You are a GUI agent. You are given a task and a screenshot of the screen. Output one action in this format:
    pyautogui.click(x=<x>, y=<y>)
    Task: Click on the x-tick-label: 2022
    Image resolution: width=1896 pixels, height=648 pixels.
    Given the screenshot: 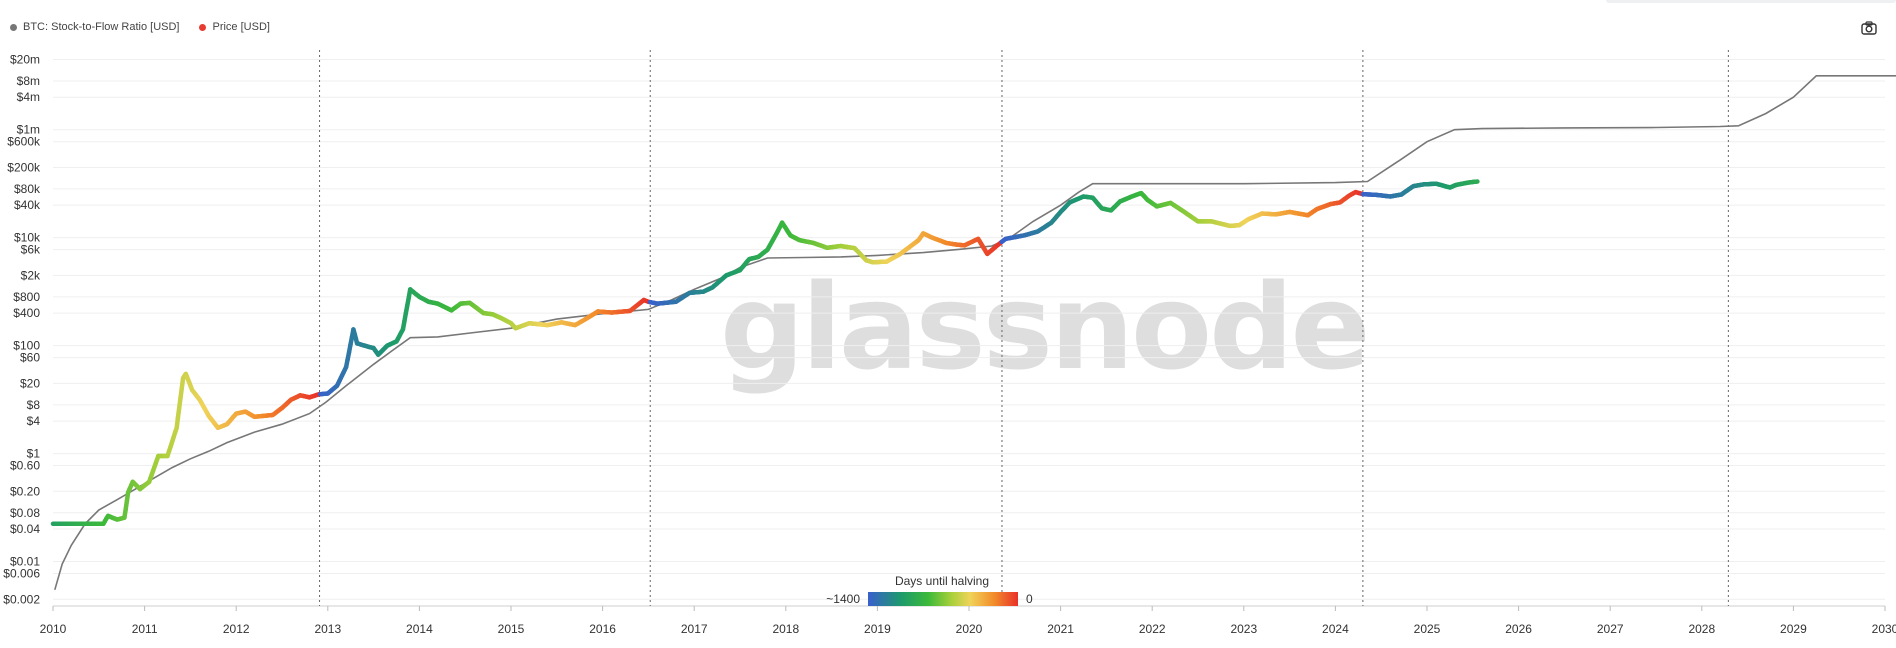 What is the action you would take?
    pyautogui.click(x=1152, y=629)
    